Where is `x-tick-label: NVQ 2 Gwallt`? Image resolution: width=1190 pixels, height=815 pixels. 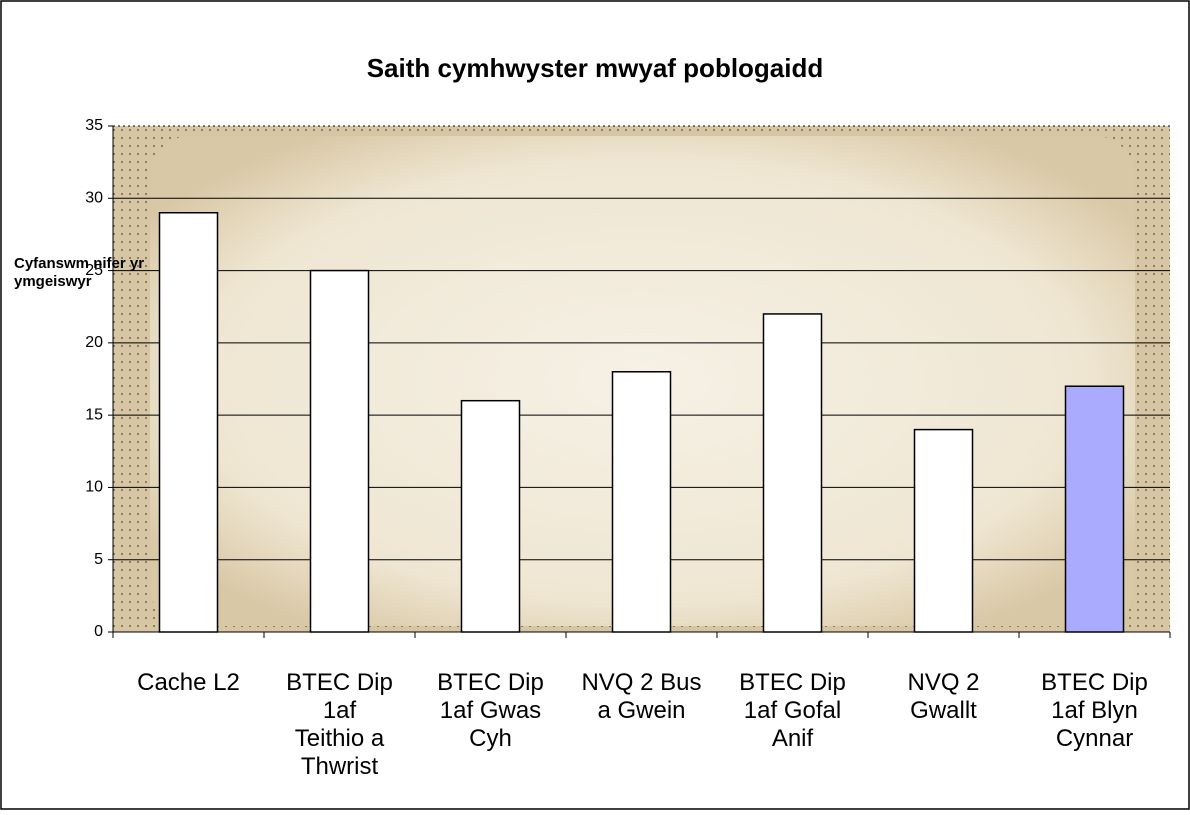 x-tick-label: NVQ 2 Gwallt is located at coordinates (943, 696).